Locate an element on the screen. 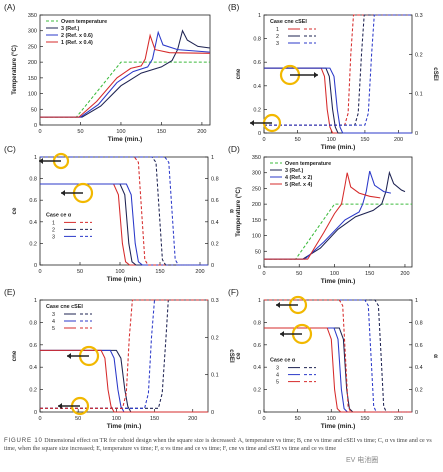 This screenshot has width=443, height=472. y-tick-label: 0.4 is located at coordinates (33, 223).